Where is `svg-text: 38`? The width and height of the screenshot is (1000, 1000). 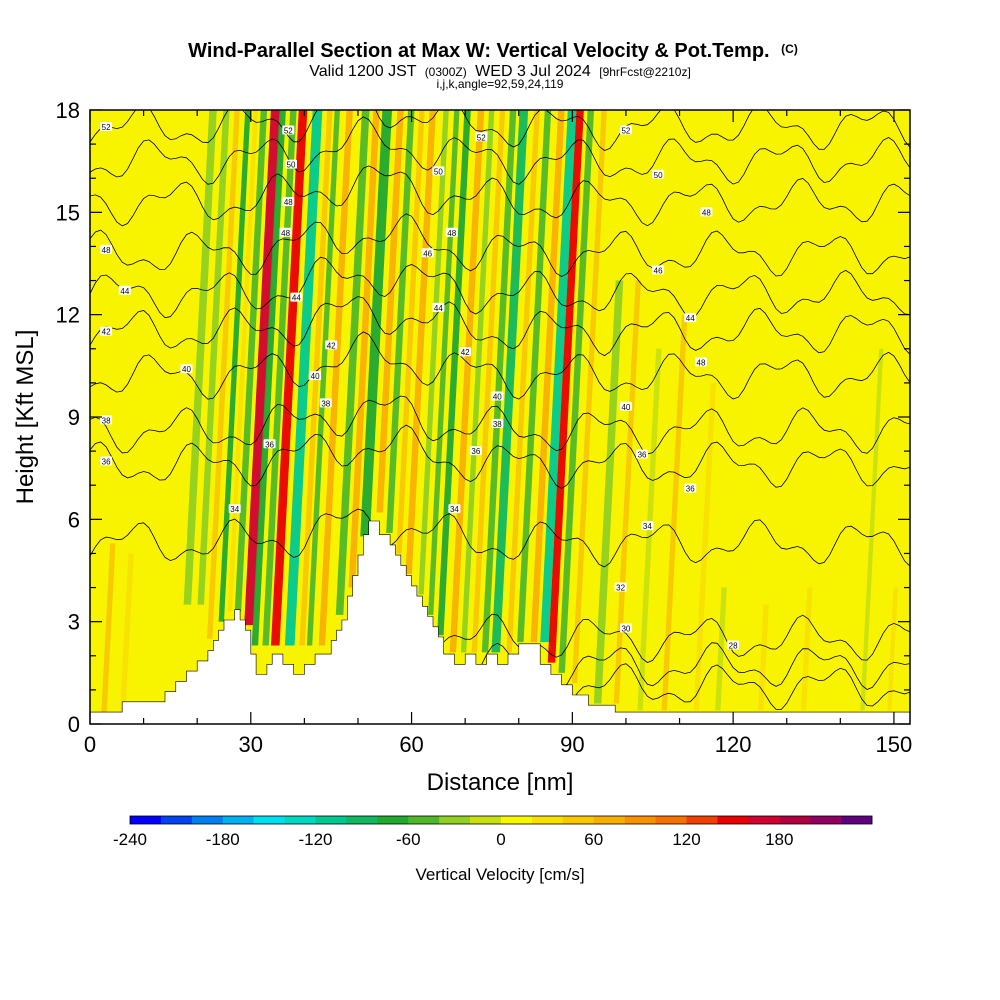 svg-text: 38 is located at coordinates (106, 420).